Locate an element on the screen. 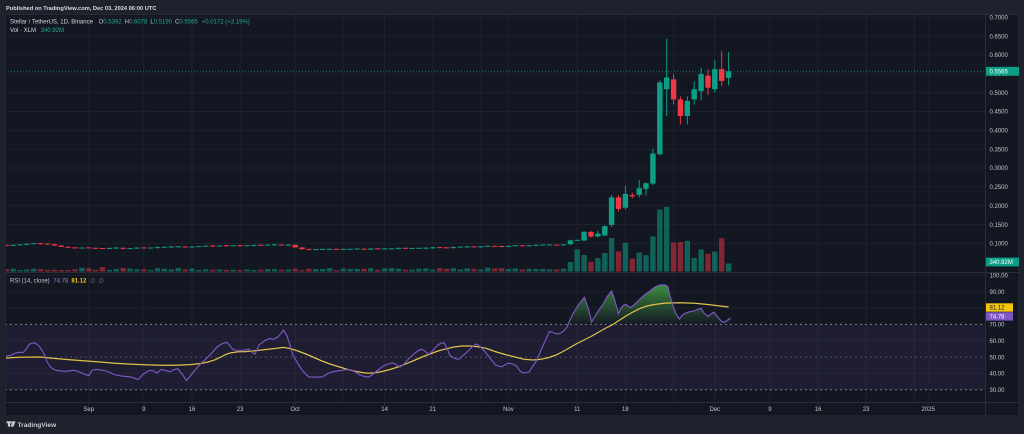 Image resolution: width=1024 pixels, height=434 pixels. svg-text: Sep is located at coordinates (88, 410).